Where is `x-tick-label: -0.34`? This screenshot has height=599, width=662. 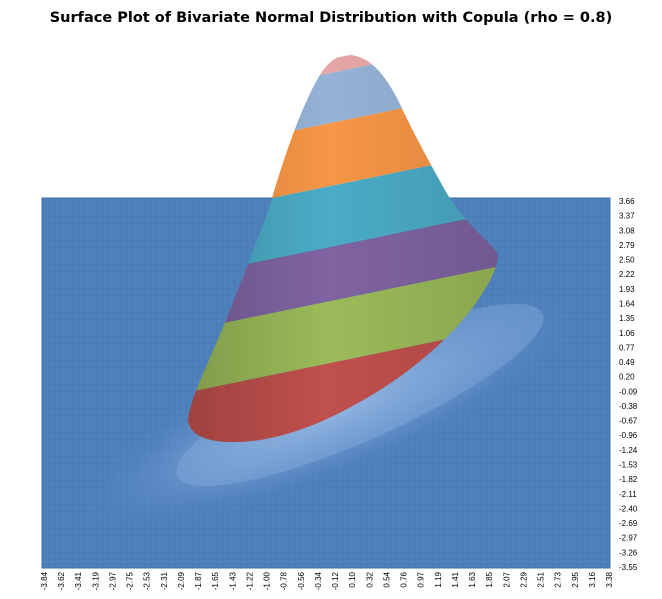
x-tick-label: -0.34 is located at coordinates (318, 580).